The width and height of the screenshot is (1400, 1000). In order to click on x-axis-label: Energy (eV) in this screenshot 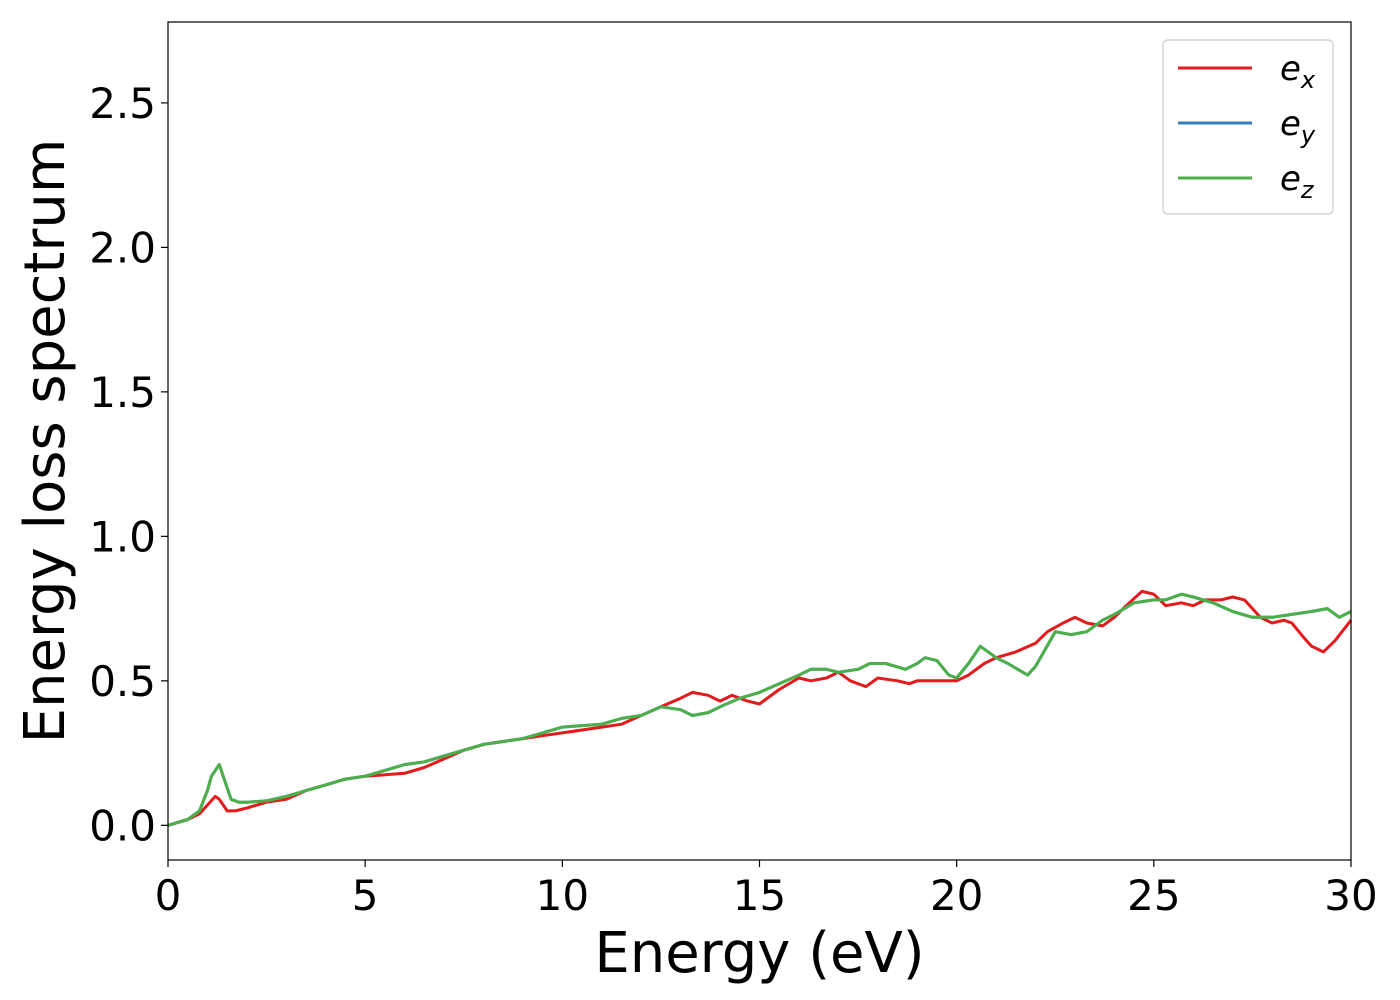, I will do `click(759, 953)`.